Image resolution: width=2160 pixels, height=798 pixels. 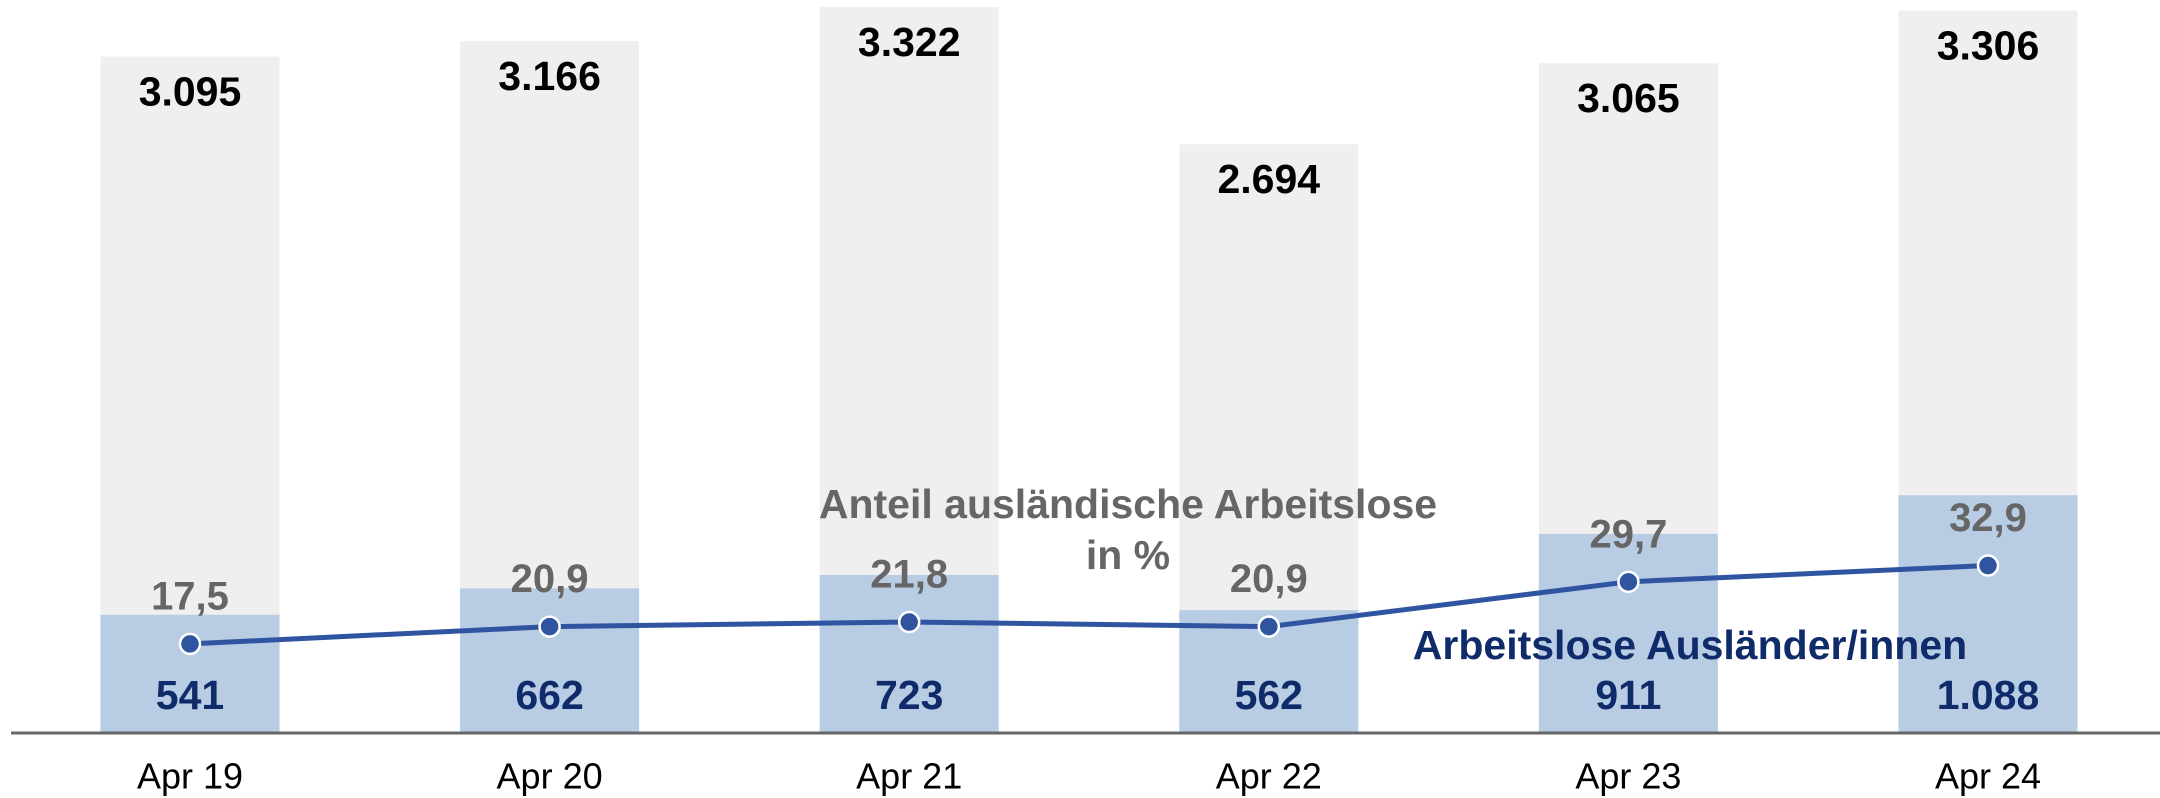 I want to click on value-label: 541, so click(x=190, y=695).